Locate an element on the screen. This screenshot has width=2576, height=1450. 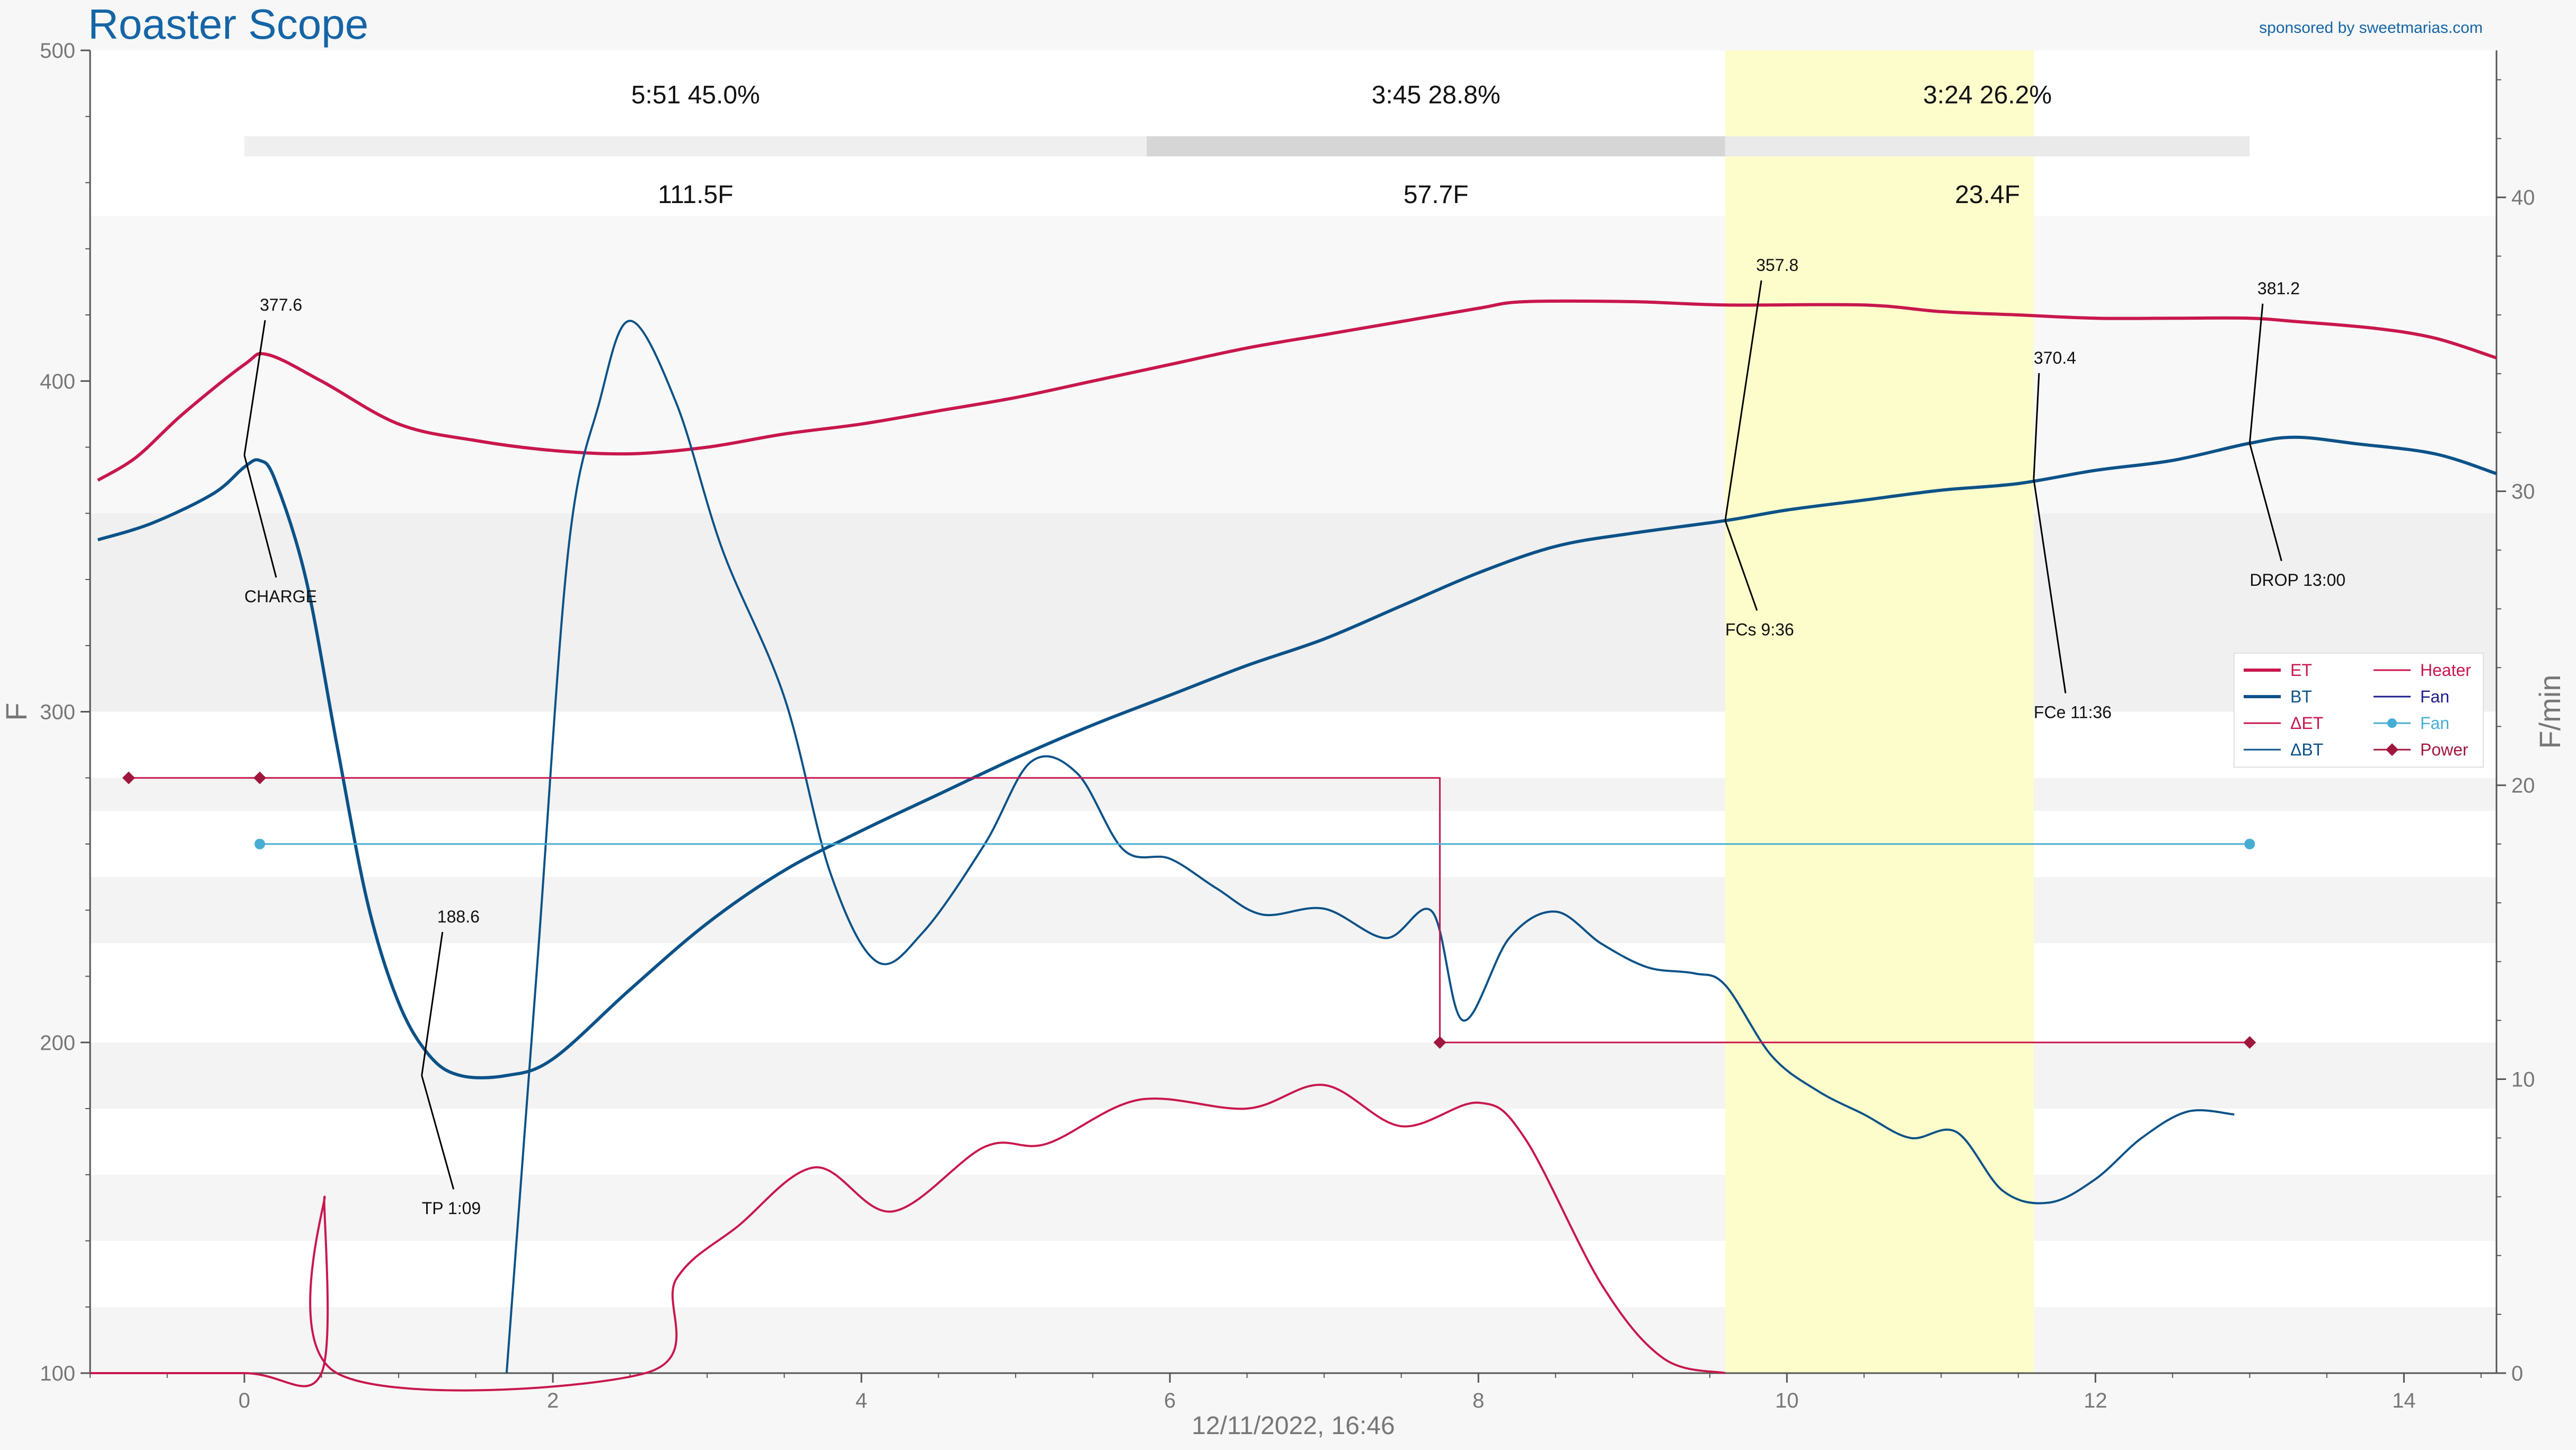
series-line-ΔET is located at coordinates (908, 1238).